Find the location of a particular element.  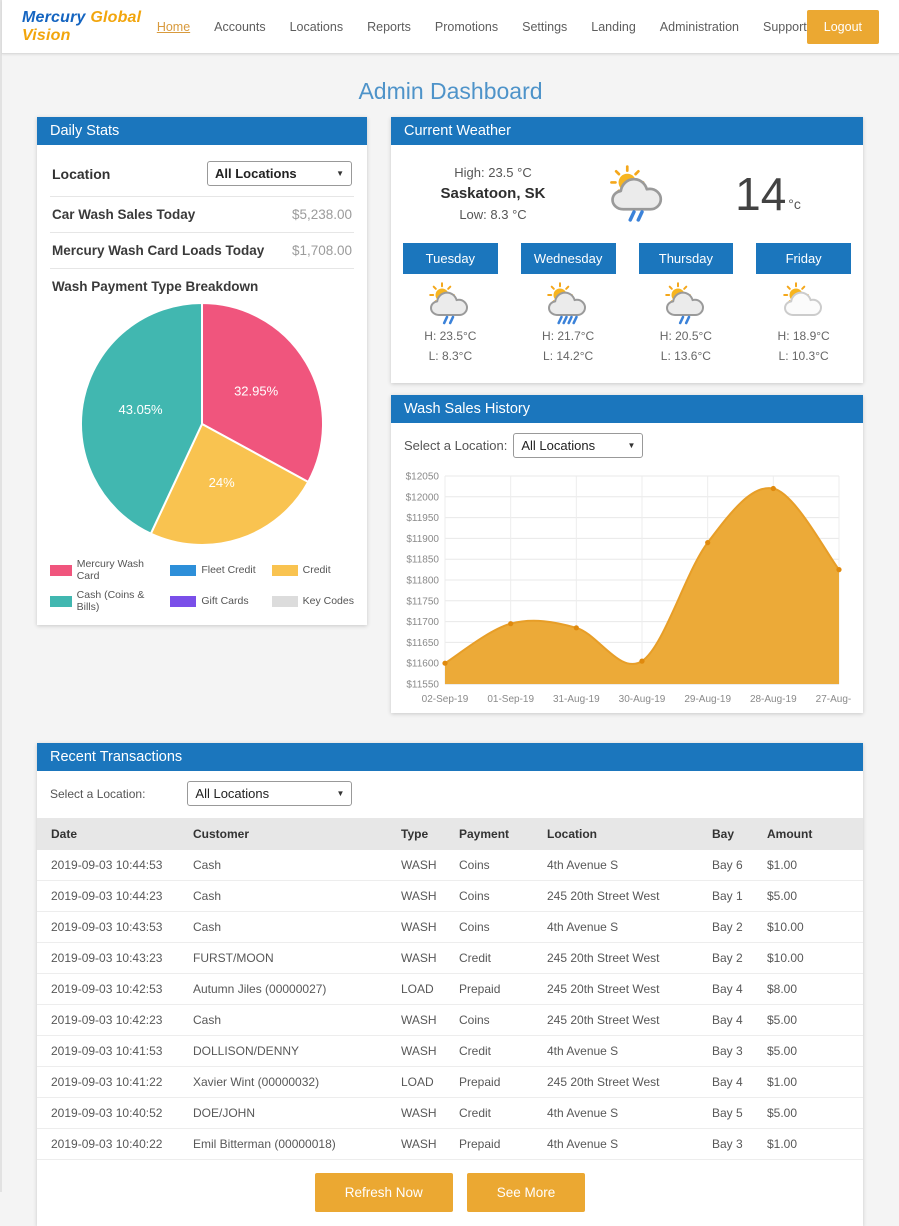

wash-sales-location-select: All Locations ▼ is located at coordinates (578, 445).